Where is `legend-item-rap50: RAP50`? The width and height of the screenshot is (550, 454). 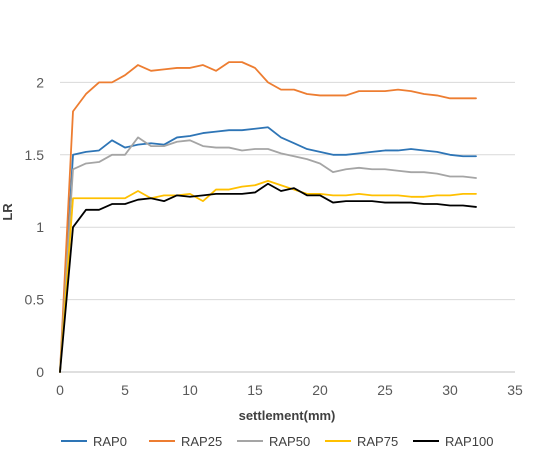
legend-item-rap50: RAP50 is located at coordinates (273, 441).